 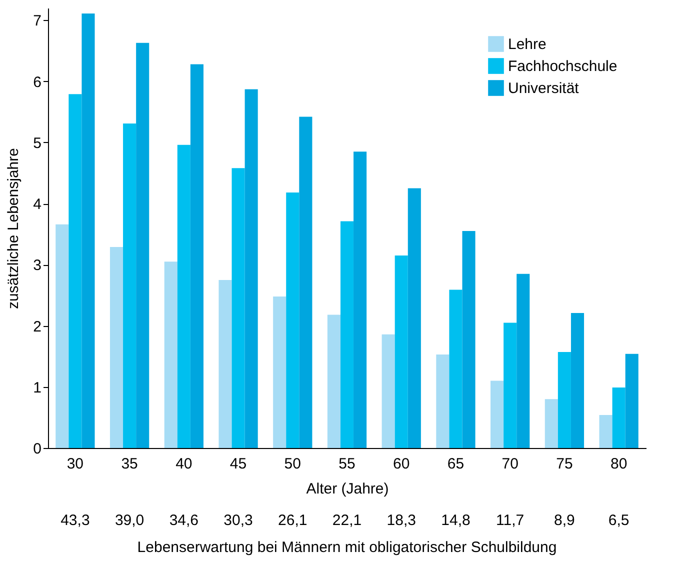 What do you see at coordinates (37, 21) in the screenshot?
I see `y-tick-label: 7` at bounding box center [37, 21].